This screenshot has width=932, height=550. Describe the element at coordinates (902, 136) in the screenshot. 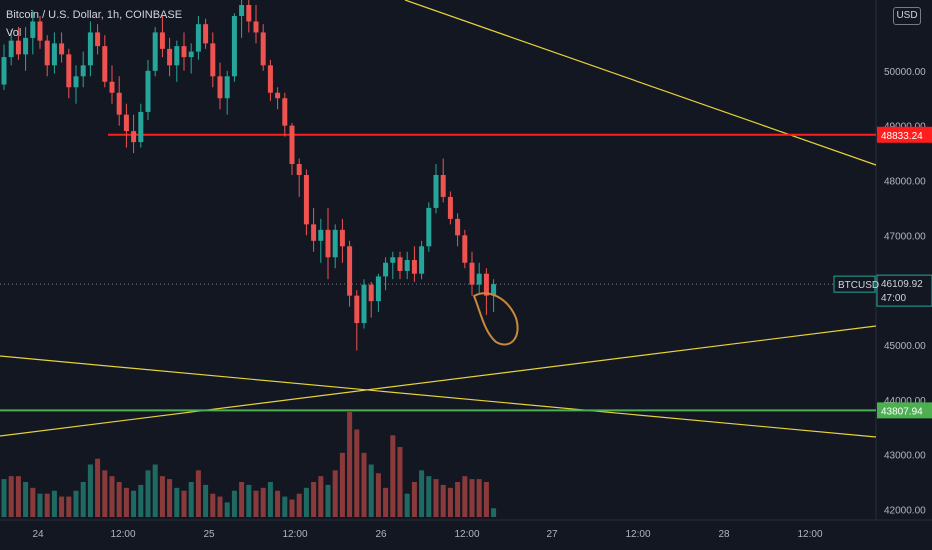

I see `red-level-label: 48833.24` at that location.